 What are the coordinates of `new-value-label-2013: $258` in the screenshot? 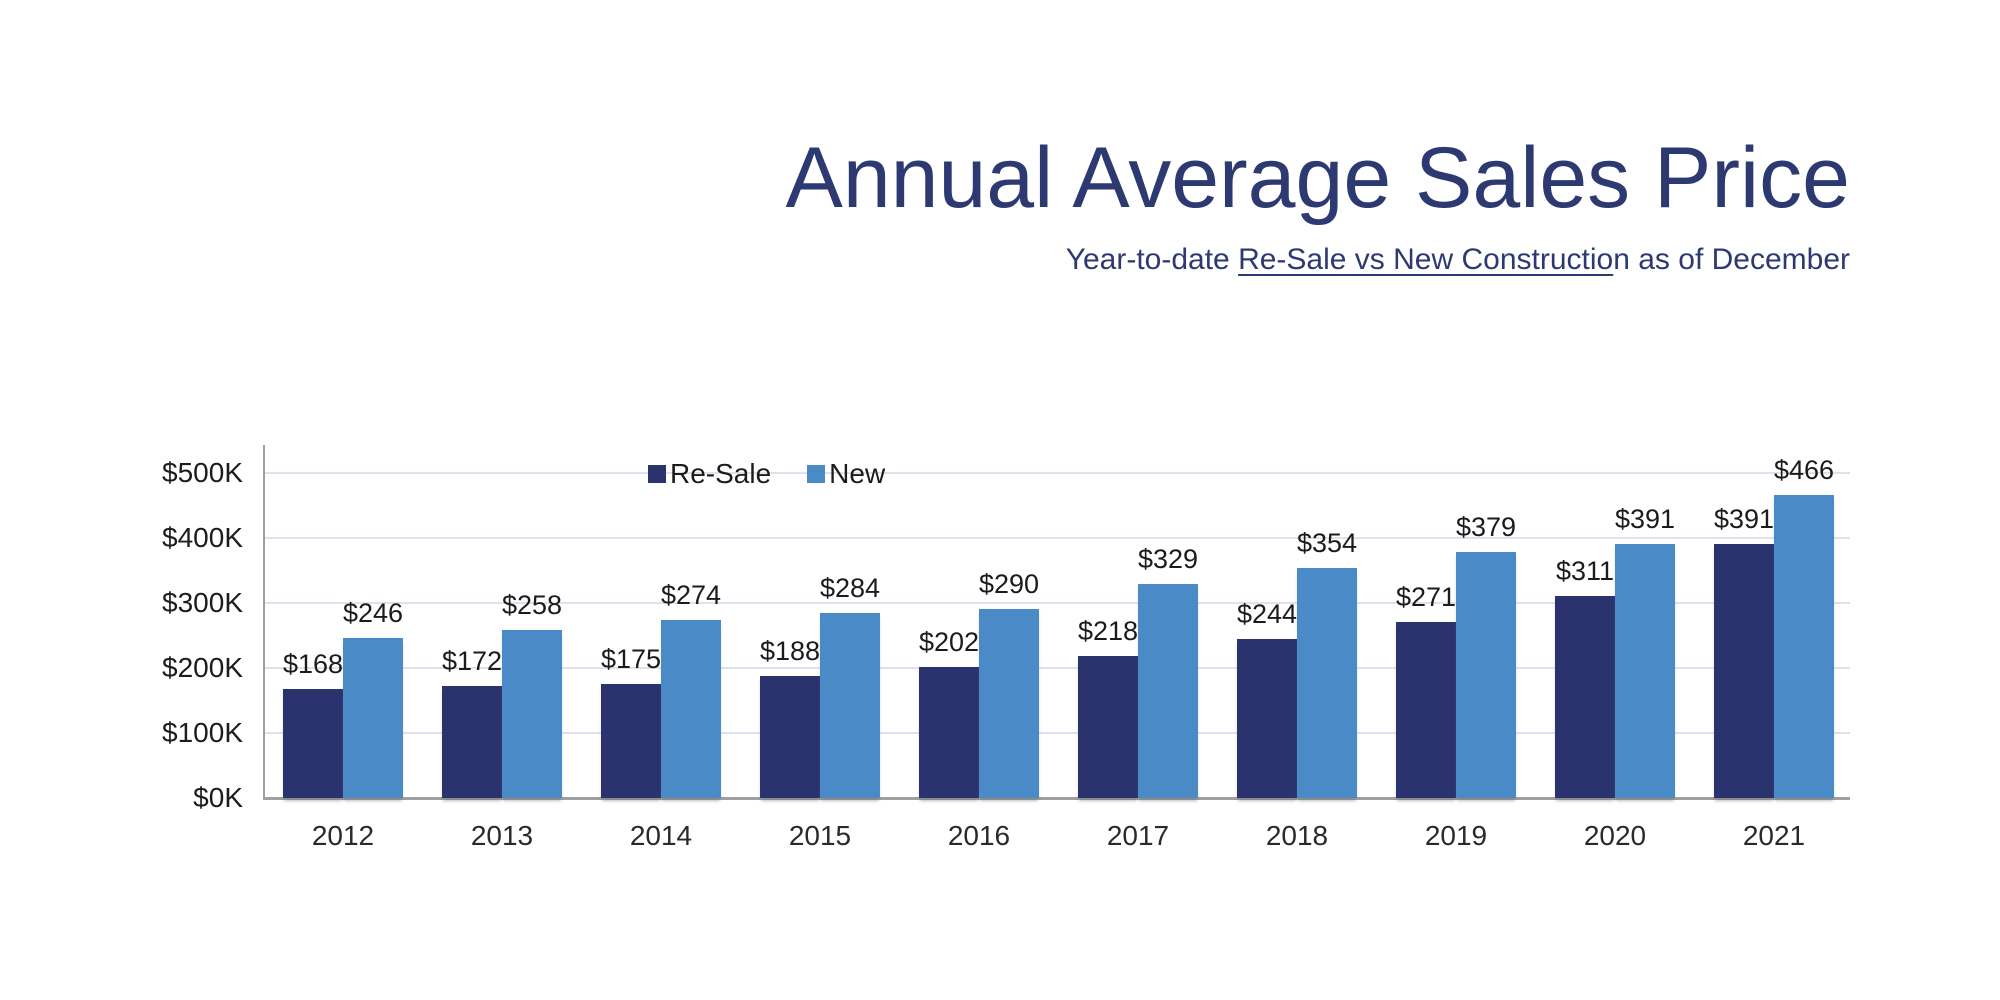 It's located at (532, 605).